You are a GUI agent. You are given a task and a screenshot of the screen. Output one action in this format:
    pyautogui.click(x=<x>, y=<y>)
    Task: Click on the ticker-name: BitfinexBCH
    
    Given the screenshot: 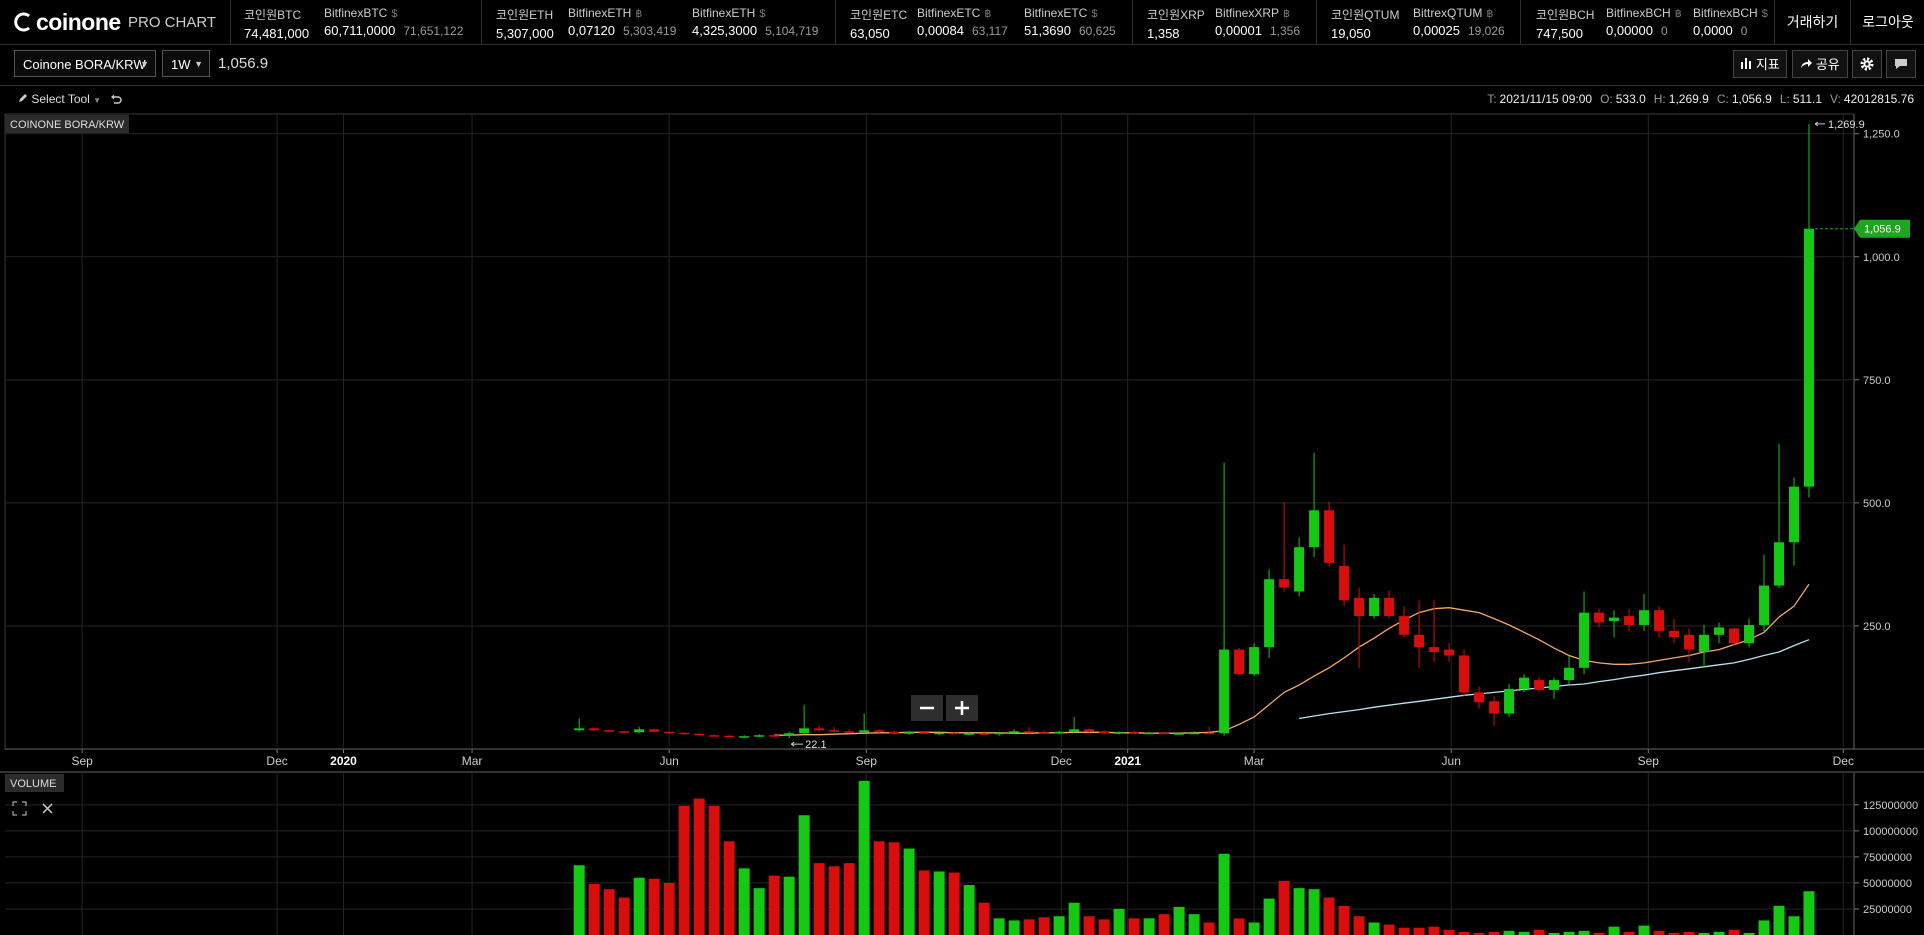 What is the action you would take?
    pyautogui.click(x=1725, y=13)
    